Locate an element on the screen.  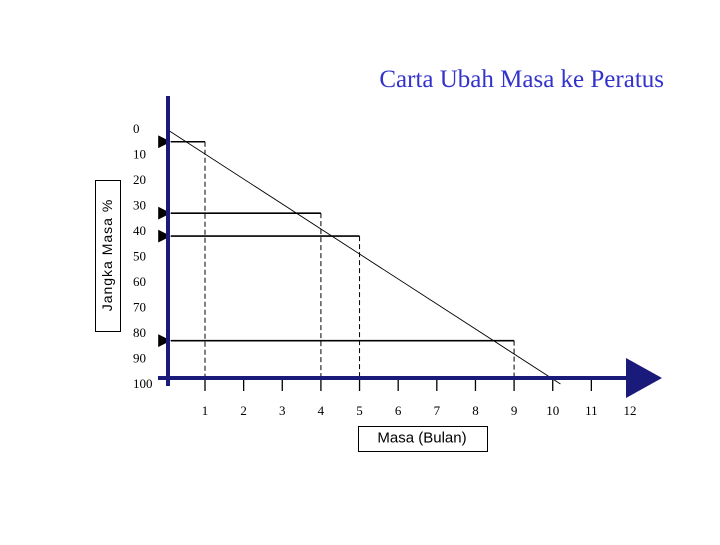
x-tick-label: 7 is located at coordinates (437, 410).